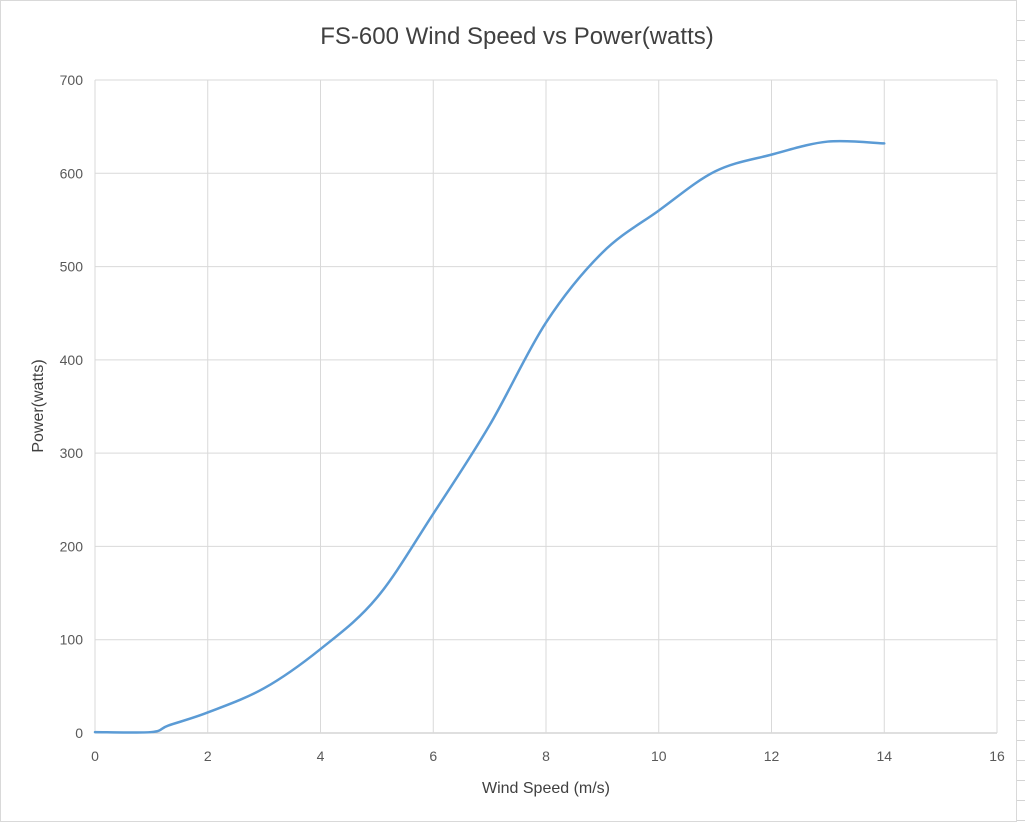 The height and width of the screenshot is (823, 1025). I want to click on x-tick-label: 2, so click(208, 756).